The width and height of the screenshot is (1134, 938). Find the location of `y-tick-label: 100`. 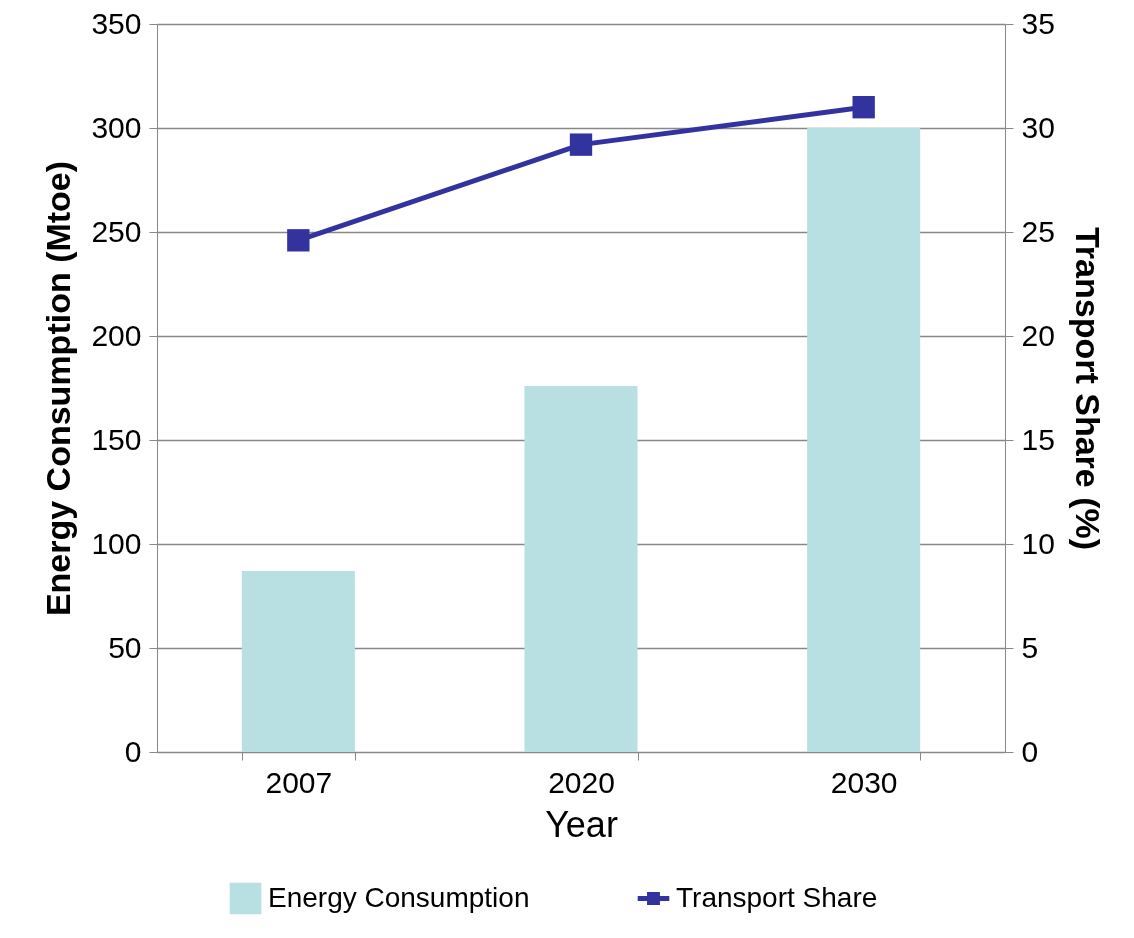

y-tick-label: 100 is located at coordinates (116, 543).